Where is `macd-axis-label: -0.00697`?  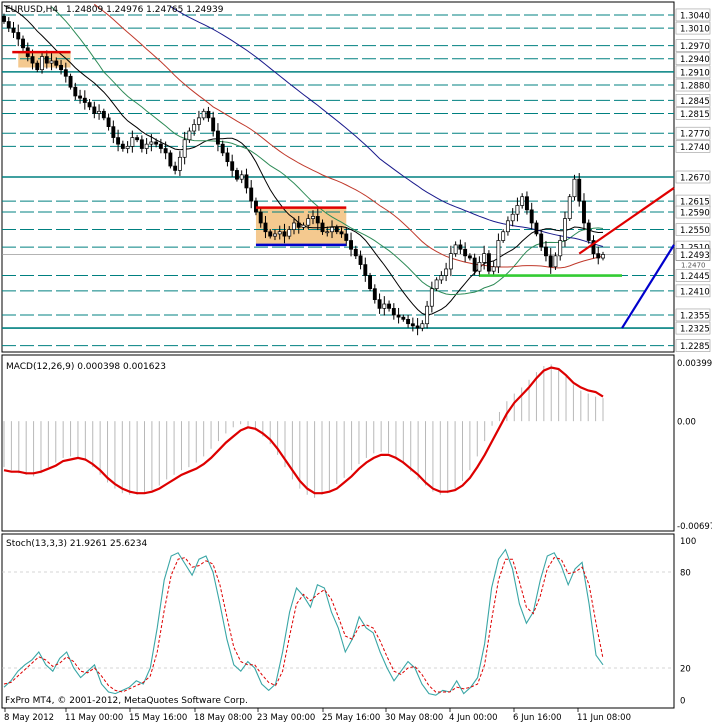 macd-axis-label: -0.00697 is located at coordinates (694, 527).